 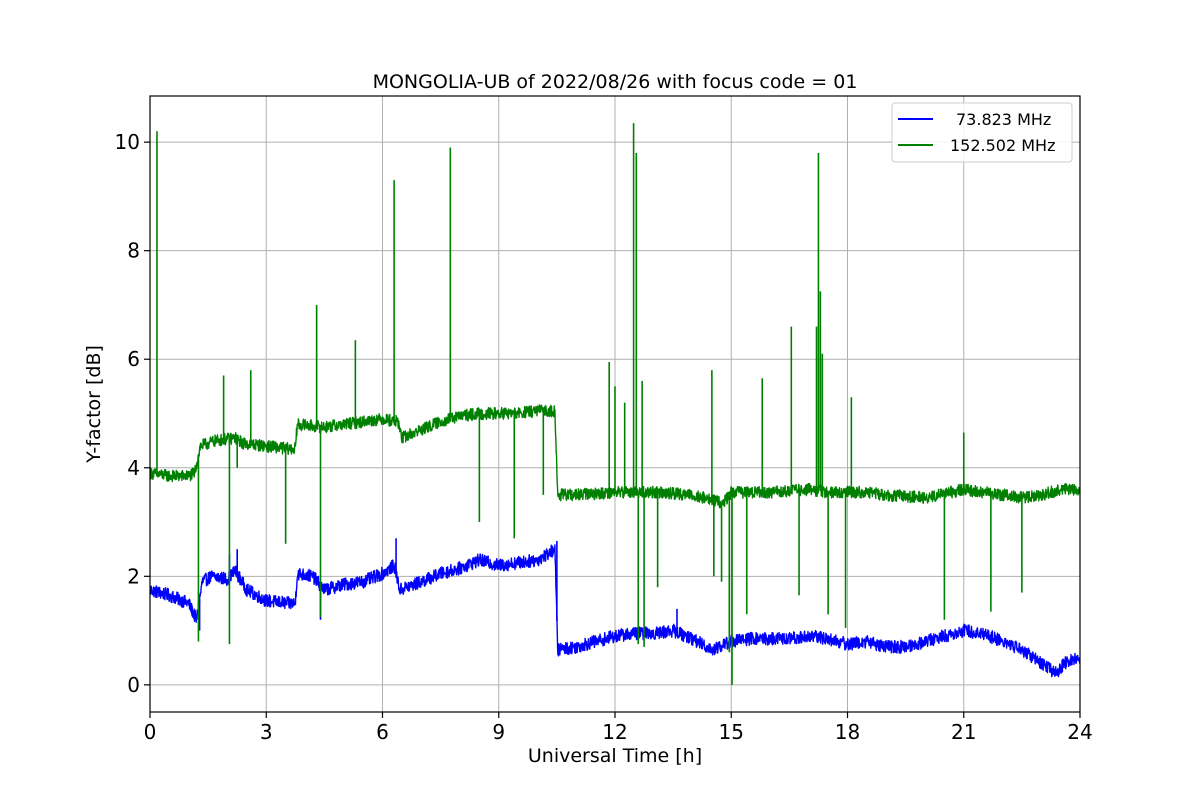 What do you see at coordinates (382, 732) in the screenshot?
I see `x-tick-label: 6` at bounding box center [382, 732].